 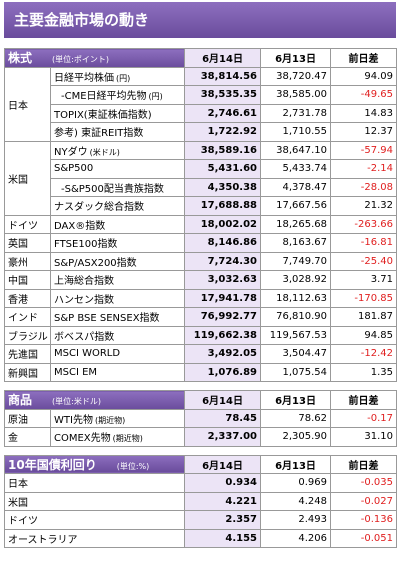 What do you see at coordinates (117, 298) in the screenshot?
I see `instrument: ハンセン指数` at bounding box center [117, 298].